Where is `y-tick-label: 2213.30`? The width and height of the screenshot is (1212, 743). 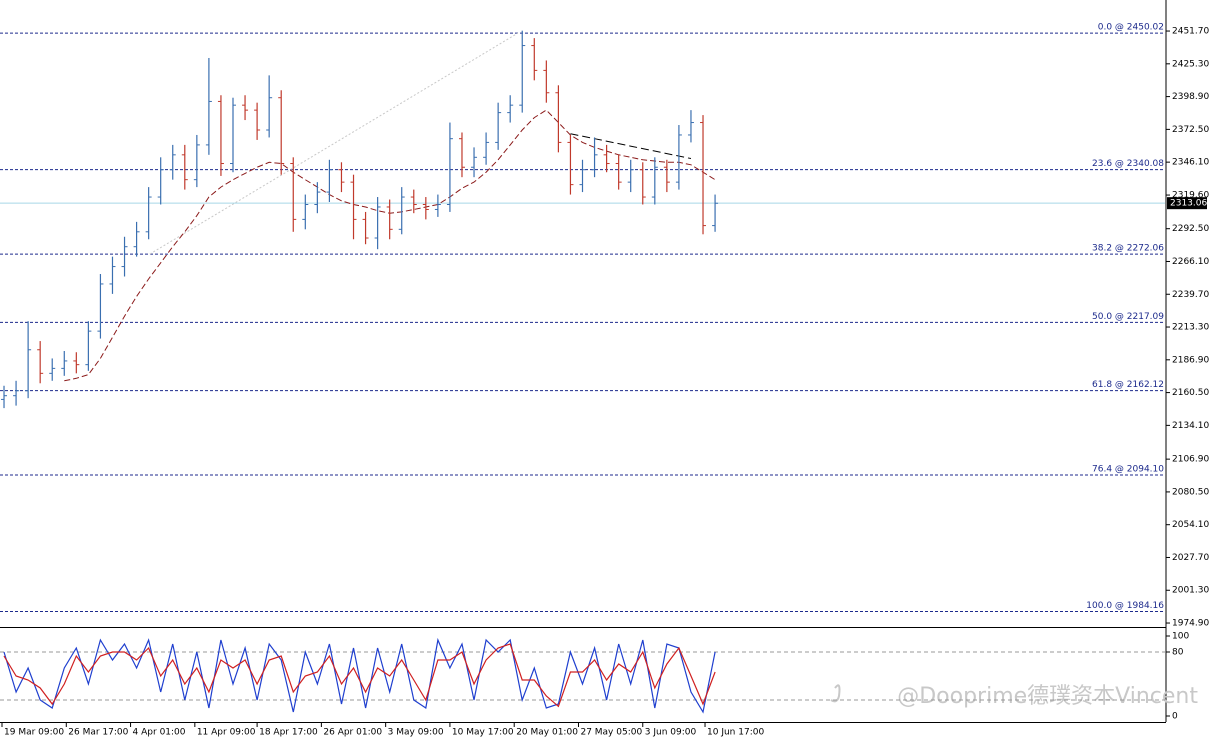
y-tick-label: 2213.30 is located at coordinates (1190, 328).